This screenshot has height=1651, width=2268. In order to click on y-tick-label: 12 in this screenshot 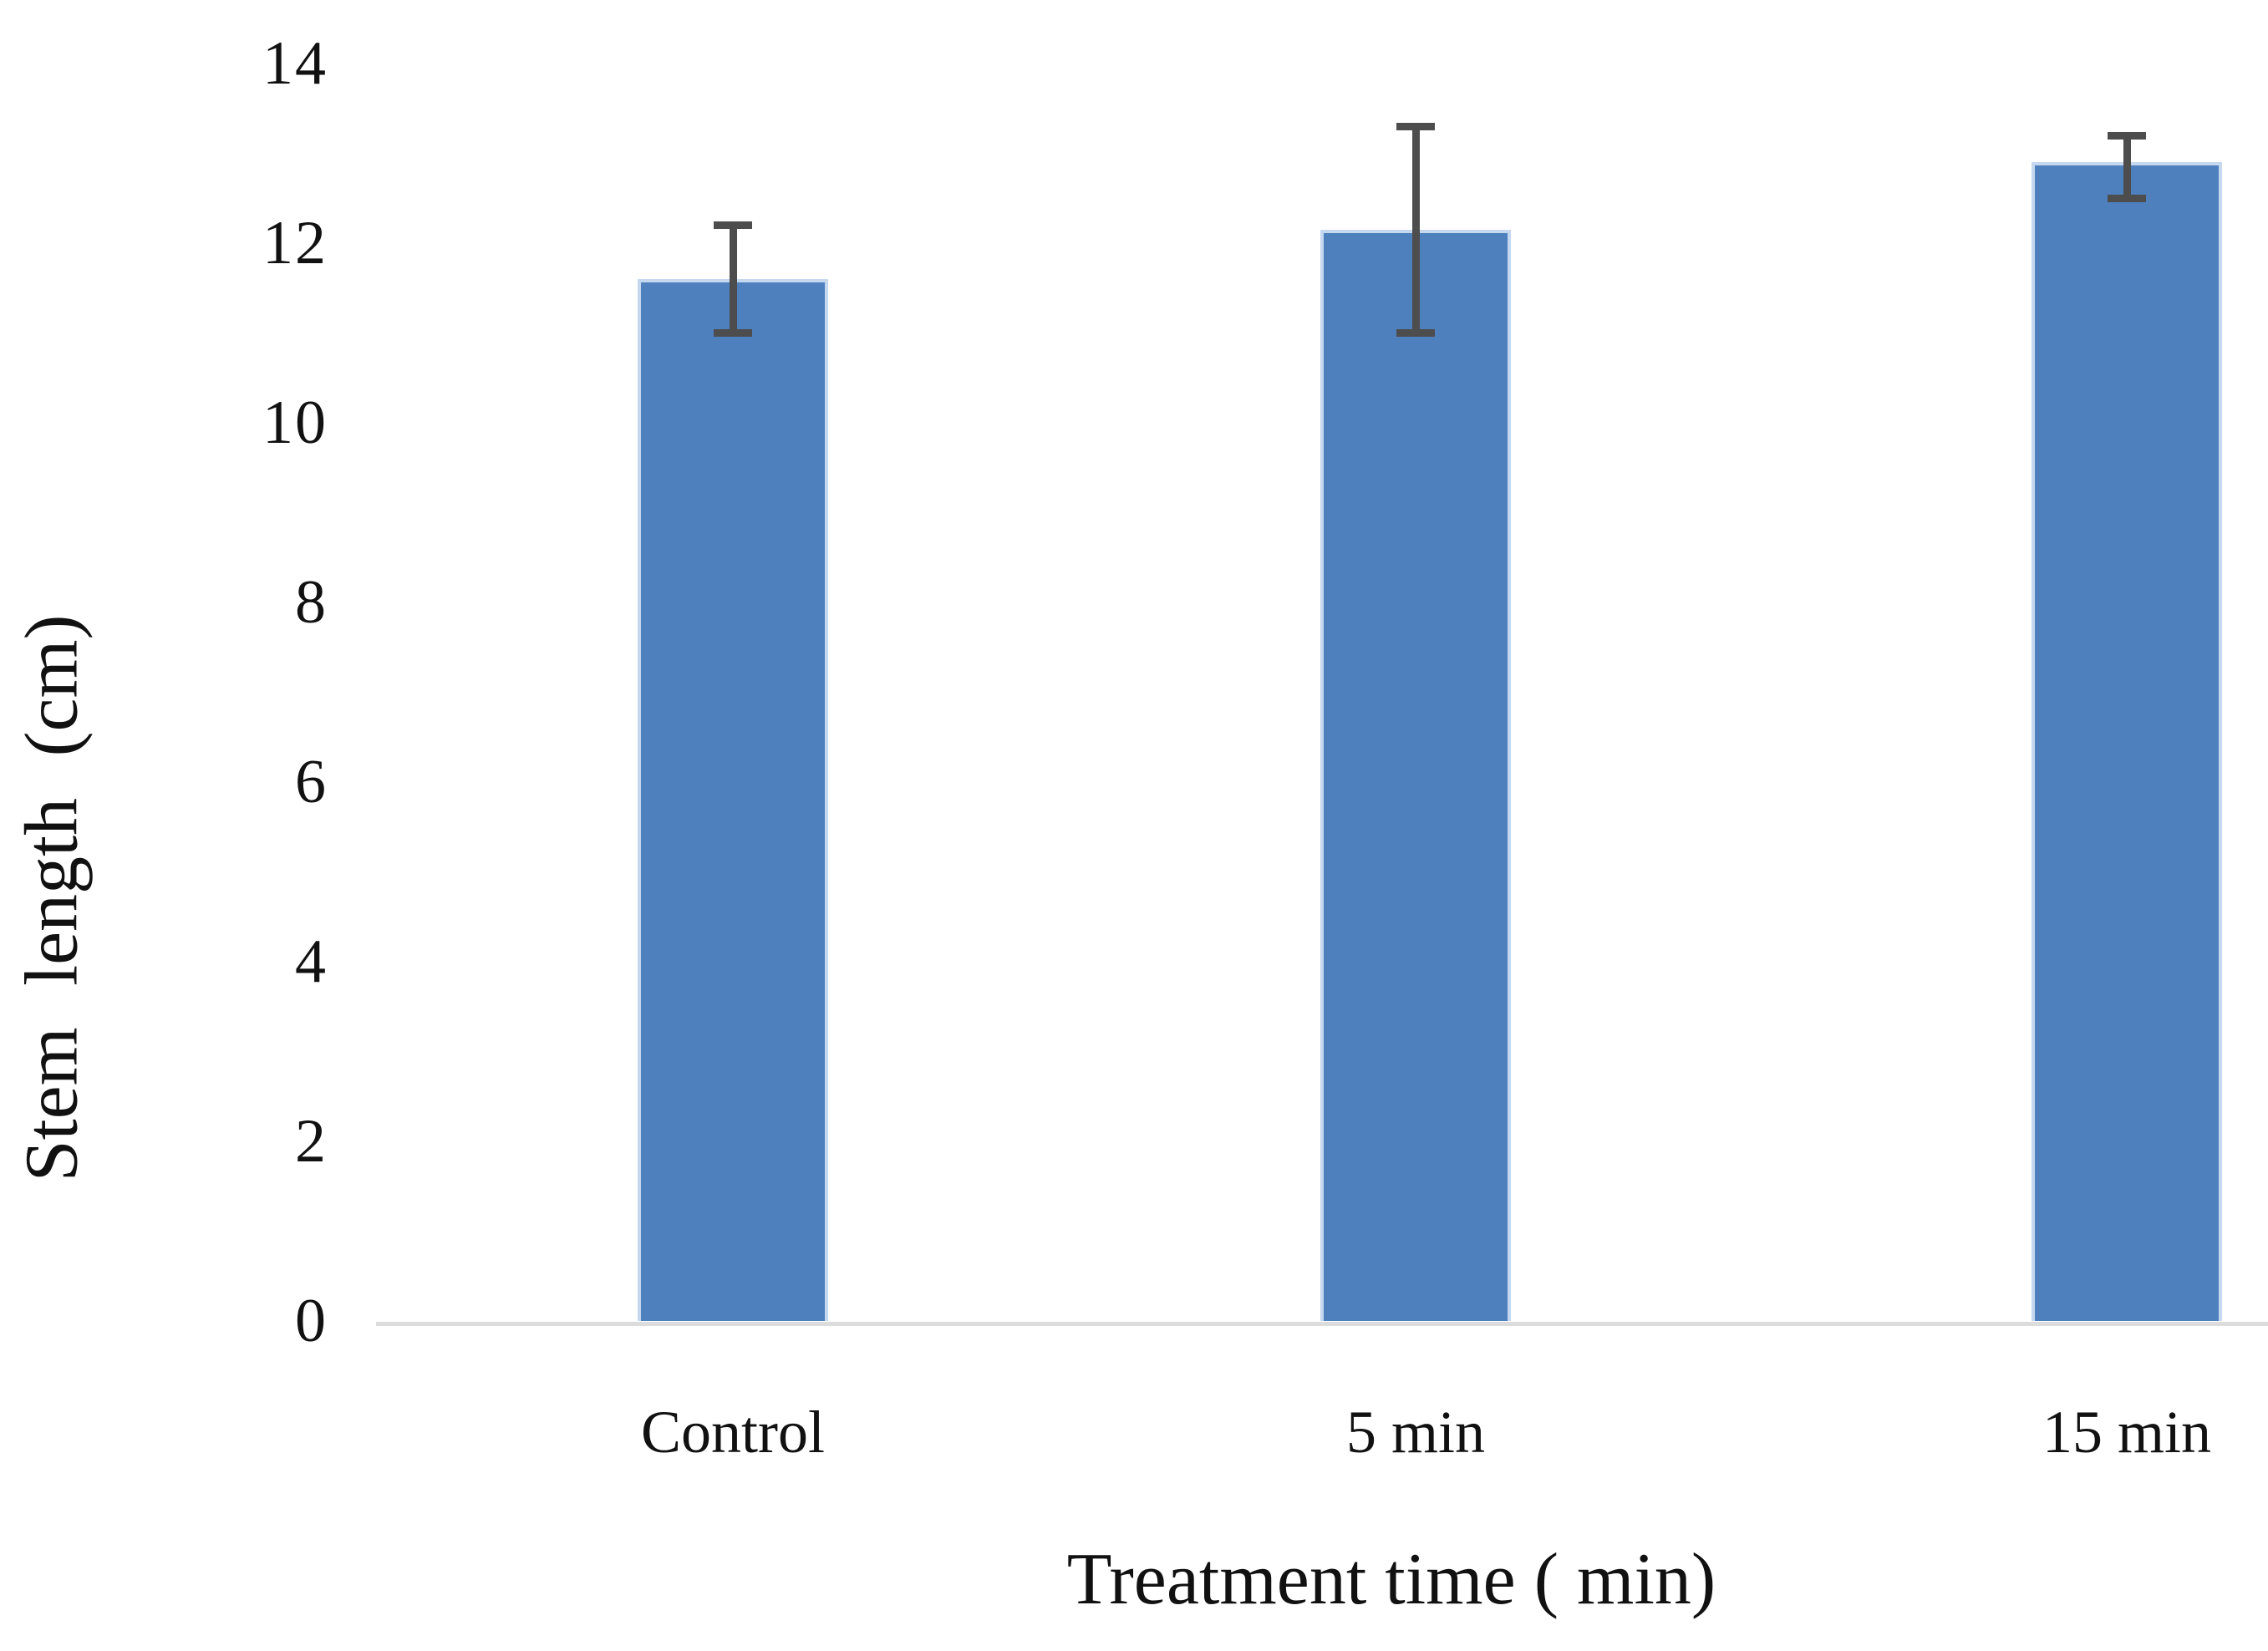, I will do `click(295, 243)`.